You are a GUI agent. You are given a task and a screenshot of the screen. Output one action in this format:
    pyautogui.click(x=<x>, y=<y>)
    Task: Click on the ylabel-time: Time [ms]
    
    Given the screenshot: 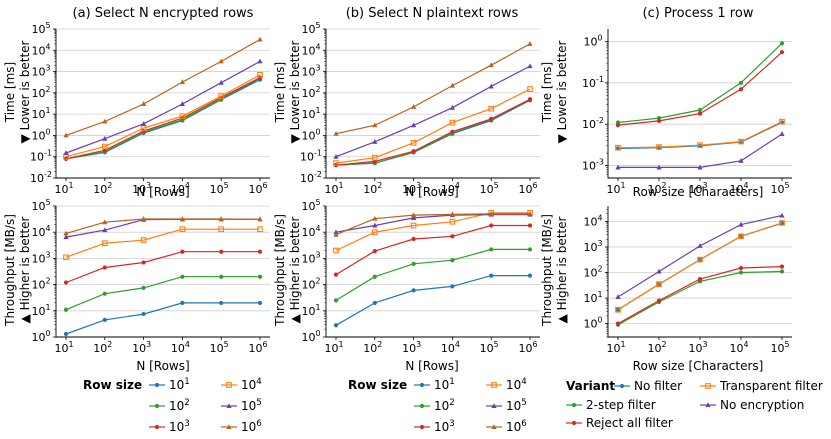 What is the action you would take?
    pyautogui.click(x=547, y=93)
    